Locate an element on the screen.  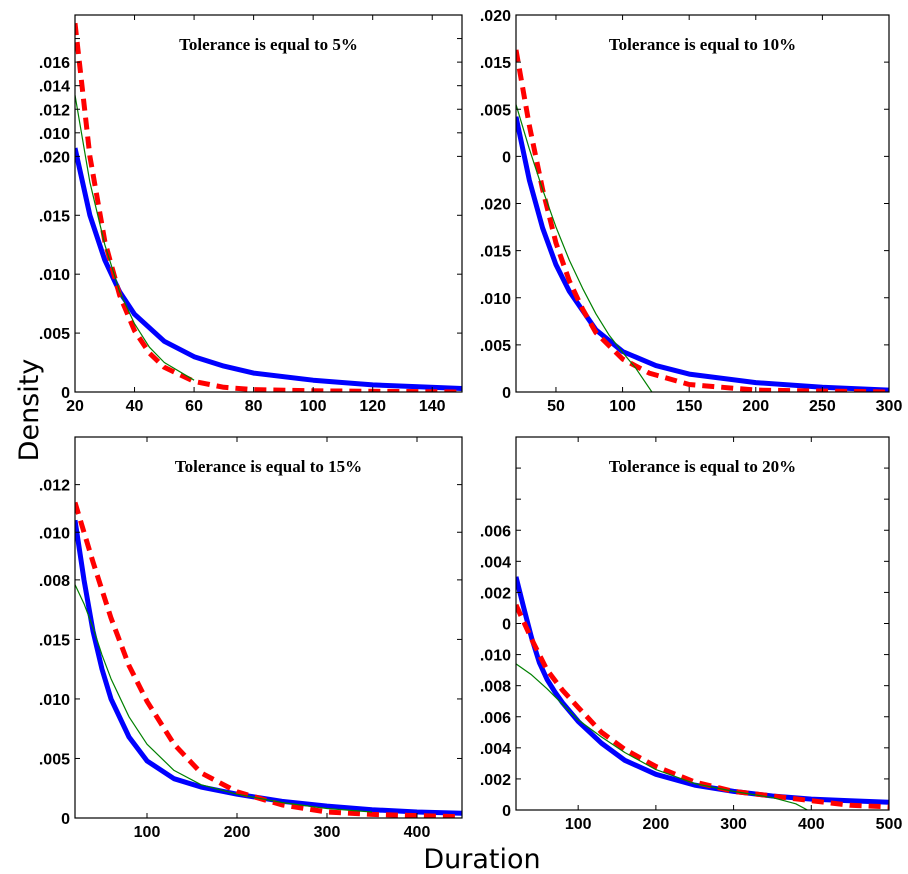
panel-title: Tolerance is equal to 10% is located at coordinates (702, 44).